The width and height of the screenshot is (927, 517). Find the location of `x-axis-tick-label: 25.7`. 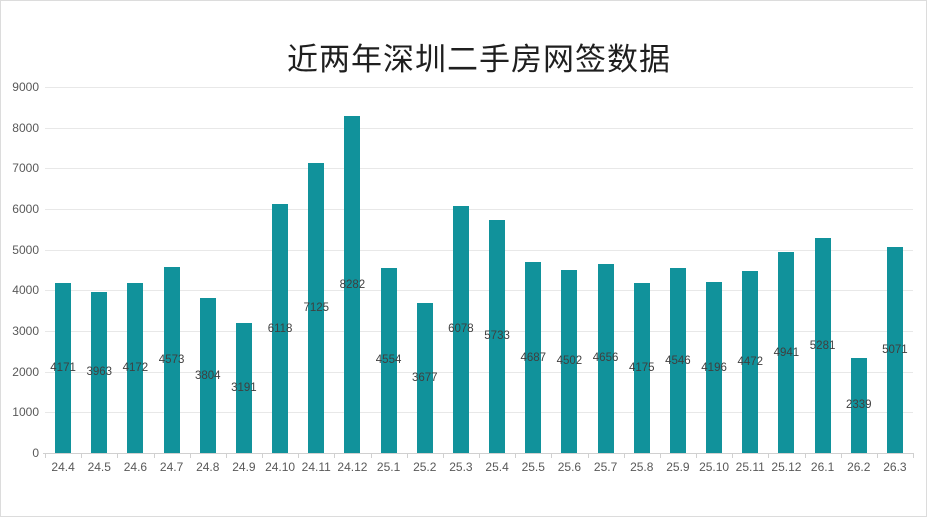

x-axis-tick-label: 25.7 is located at coordinates (605, 467).